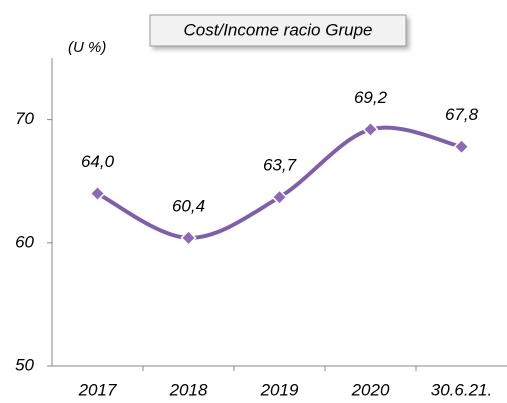 This screenshot has height=403, width=507. Describe the element at coordinates (98, 161) in the screenshot. I see `value-label: 64,0` at that location.